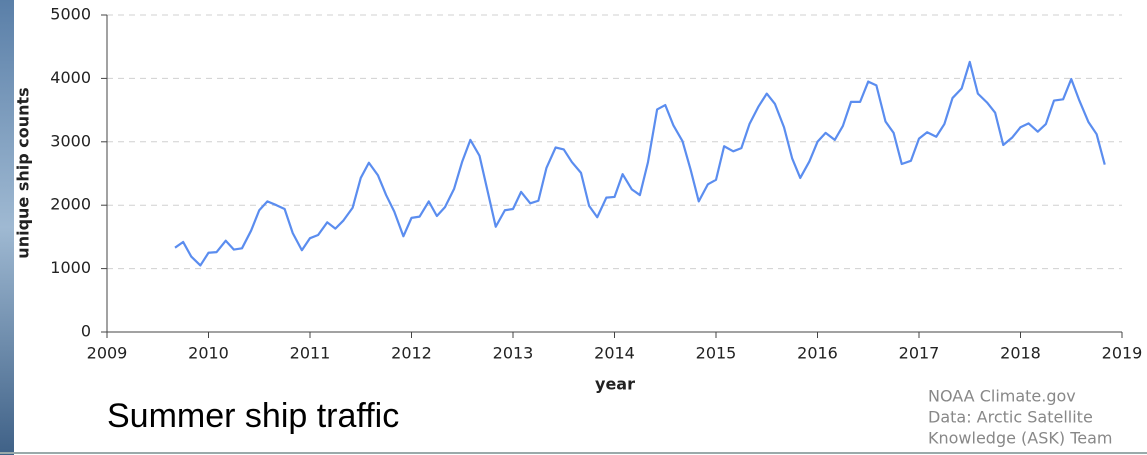 The width and height of the screenshot is (1147, 455). I want to click on x-tick-label: 2010, so click(208, 353).